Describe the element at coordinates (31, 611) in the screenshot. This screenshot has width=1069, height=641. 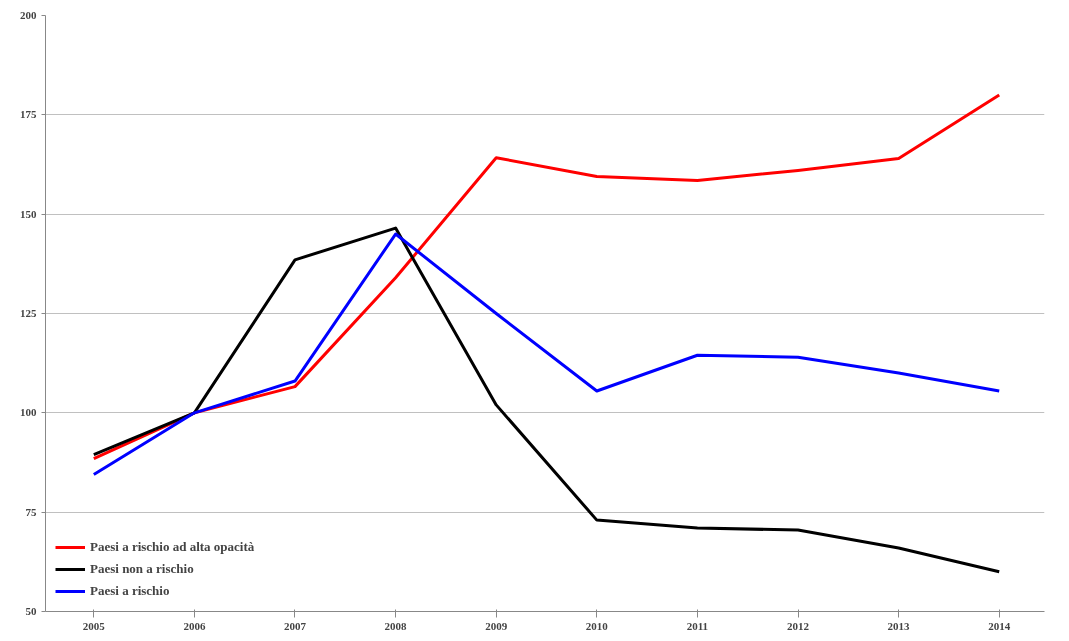
I see `y-tick-label: 50` at that location.